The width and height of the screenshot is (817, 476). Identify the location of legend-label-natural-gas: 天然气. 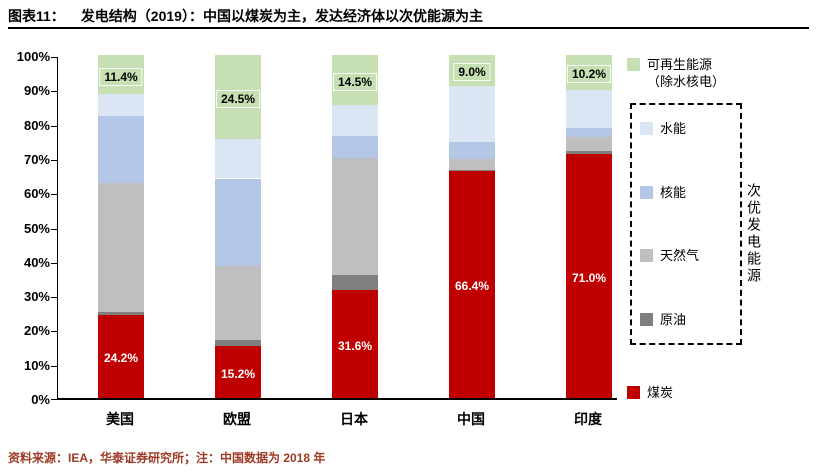
(680, 256).